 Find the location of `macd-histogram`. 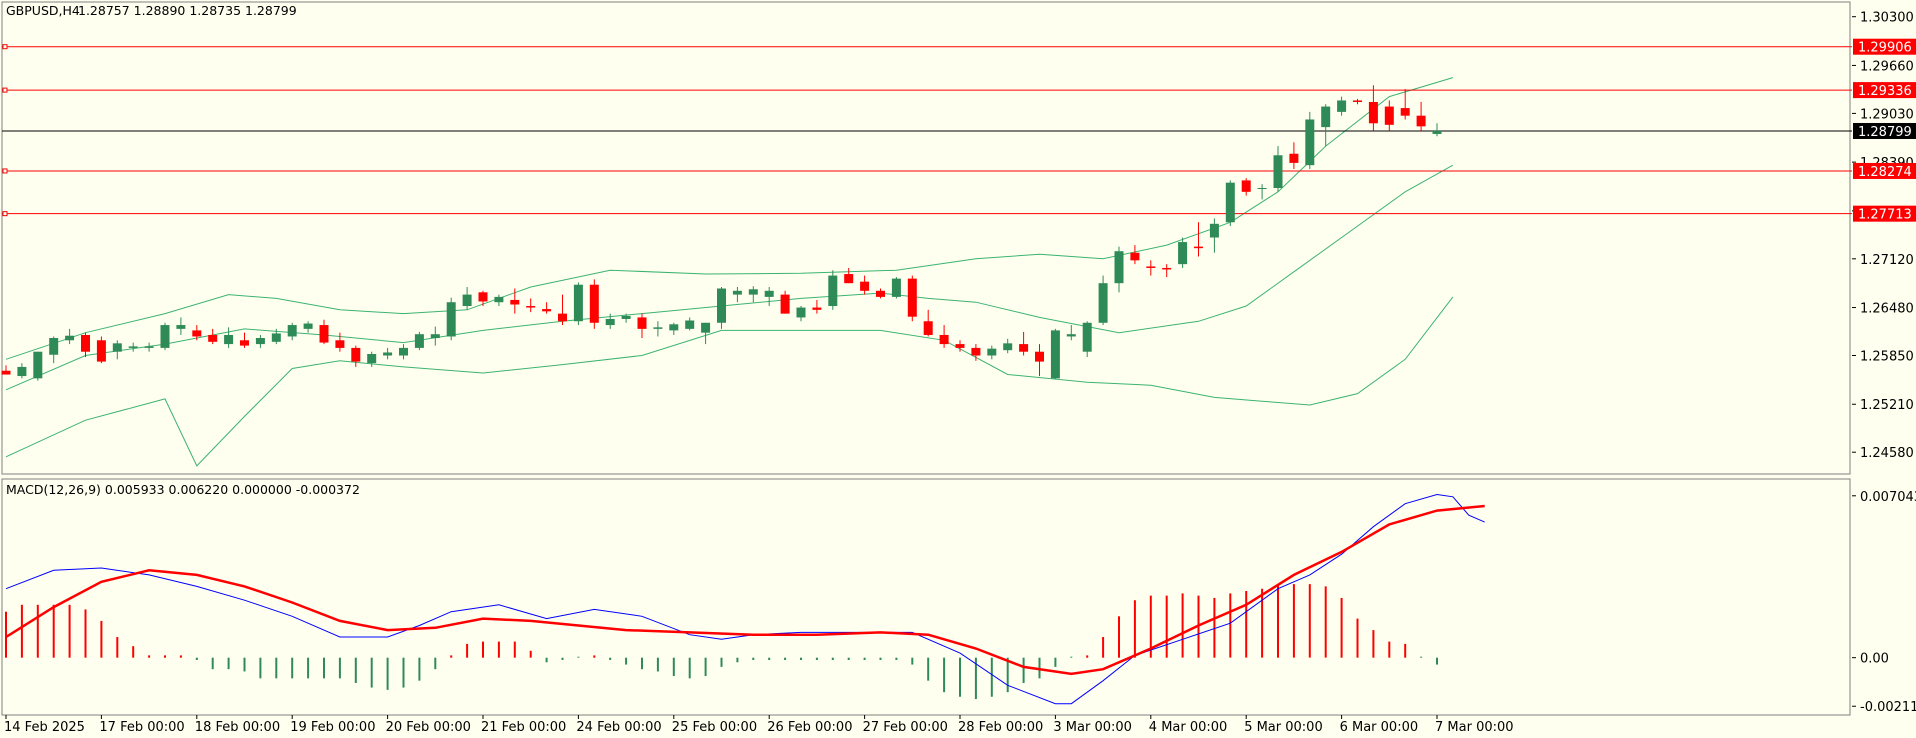

macd-histogram is located at coordinates (721, 642).